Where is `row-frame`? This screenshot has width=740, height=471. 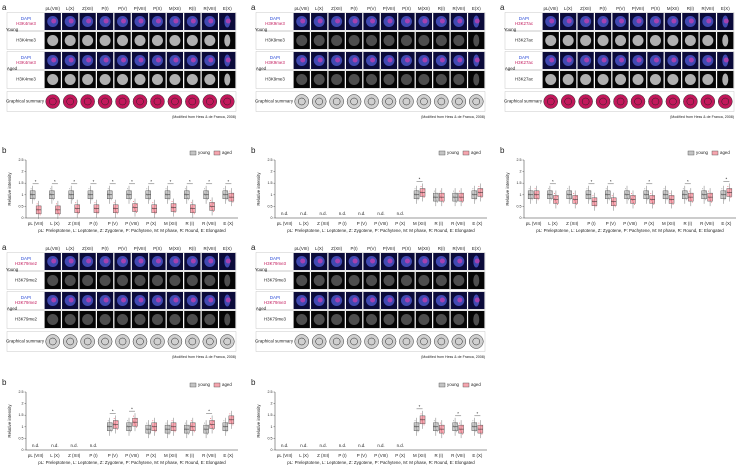
row-frame is located at coordinates (121, 300).